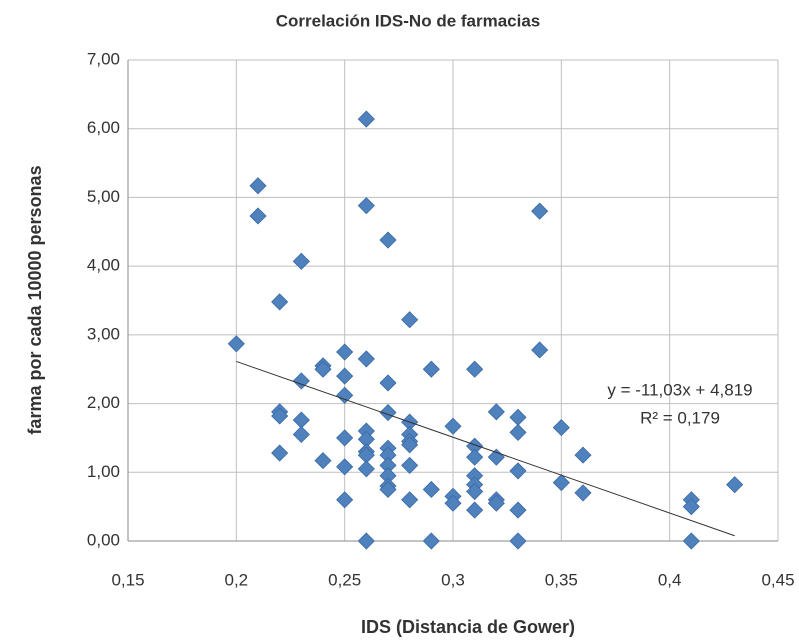  I want to click on y-tick-label: 5,00, so click(103, 196).